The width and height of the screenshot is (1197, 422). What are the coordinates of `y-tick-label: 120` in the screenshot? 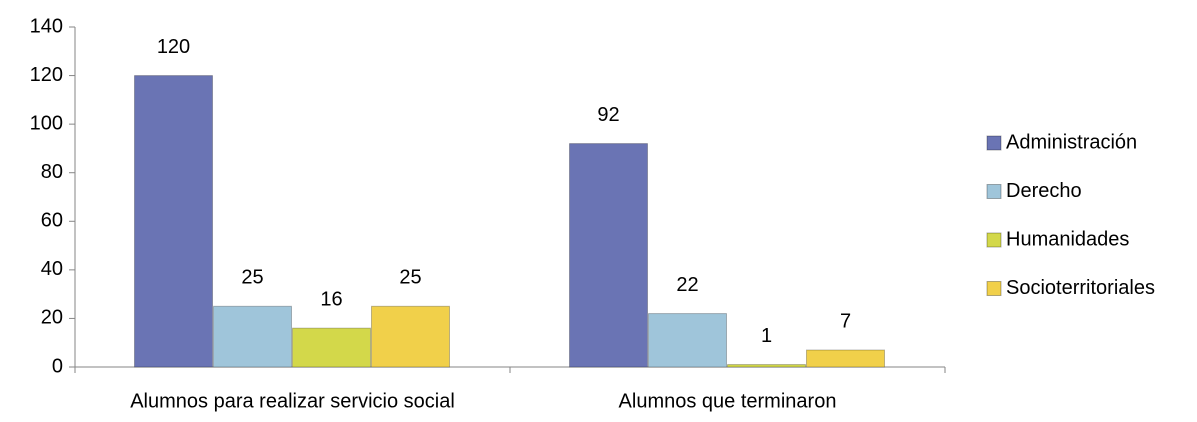 It's located at (46, 75).